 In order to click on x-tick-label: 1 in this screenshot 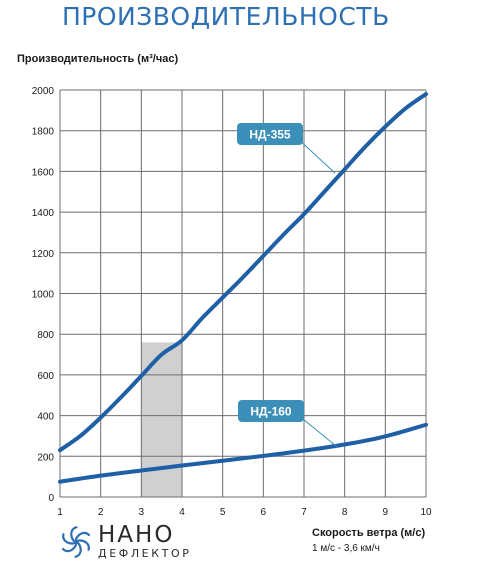, I will do `click(60, 512)`.